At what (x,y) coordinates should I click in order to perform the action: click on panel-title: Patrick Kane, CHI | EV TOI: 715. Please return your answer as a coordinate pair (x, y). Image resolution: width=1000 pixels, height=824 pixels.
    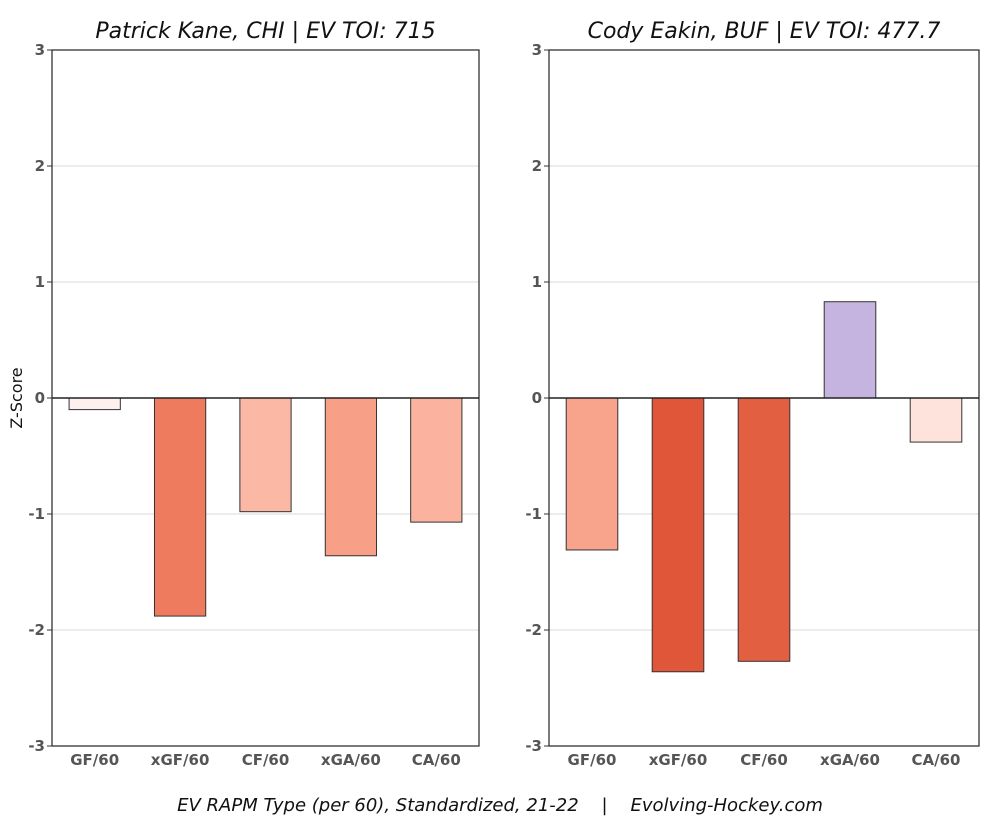
    Looking at the image, I should click on (265, 31).